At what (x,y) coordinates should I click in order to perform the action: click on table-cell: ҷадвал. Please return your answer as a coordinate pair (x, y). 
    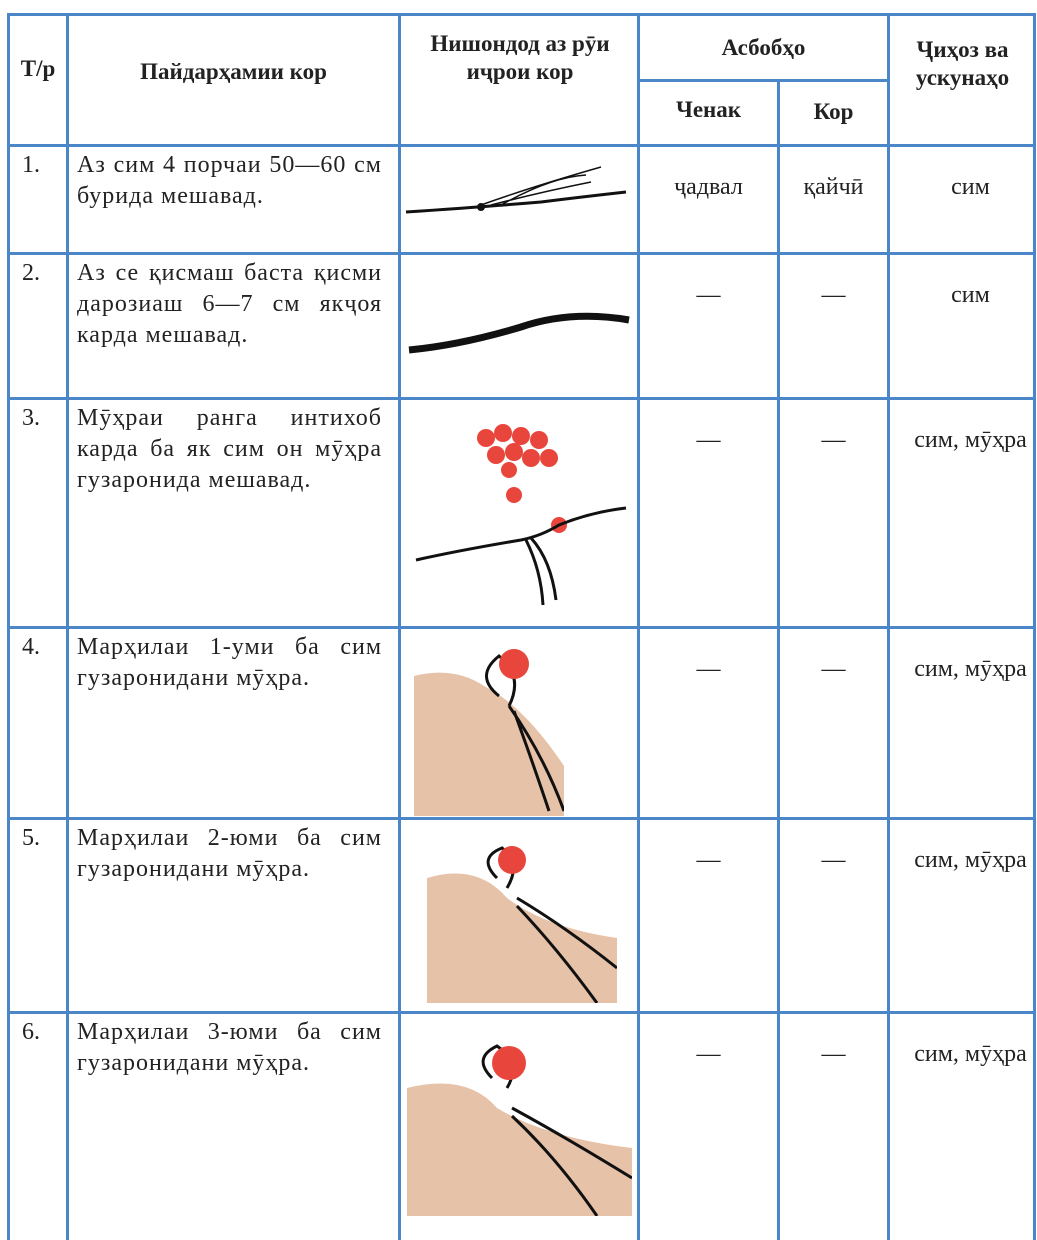
    Looking at the image, I should click on (708, 187).